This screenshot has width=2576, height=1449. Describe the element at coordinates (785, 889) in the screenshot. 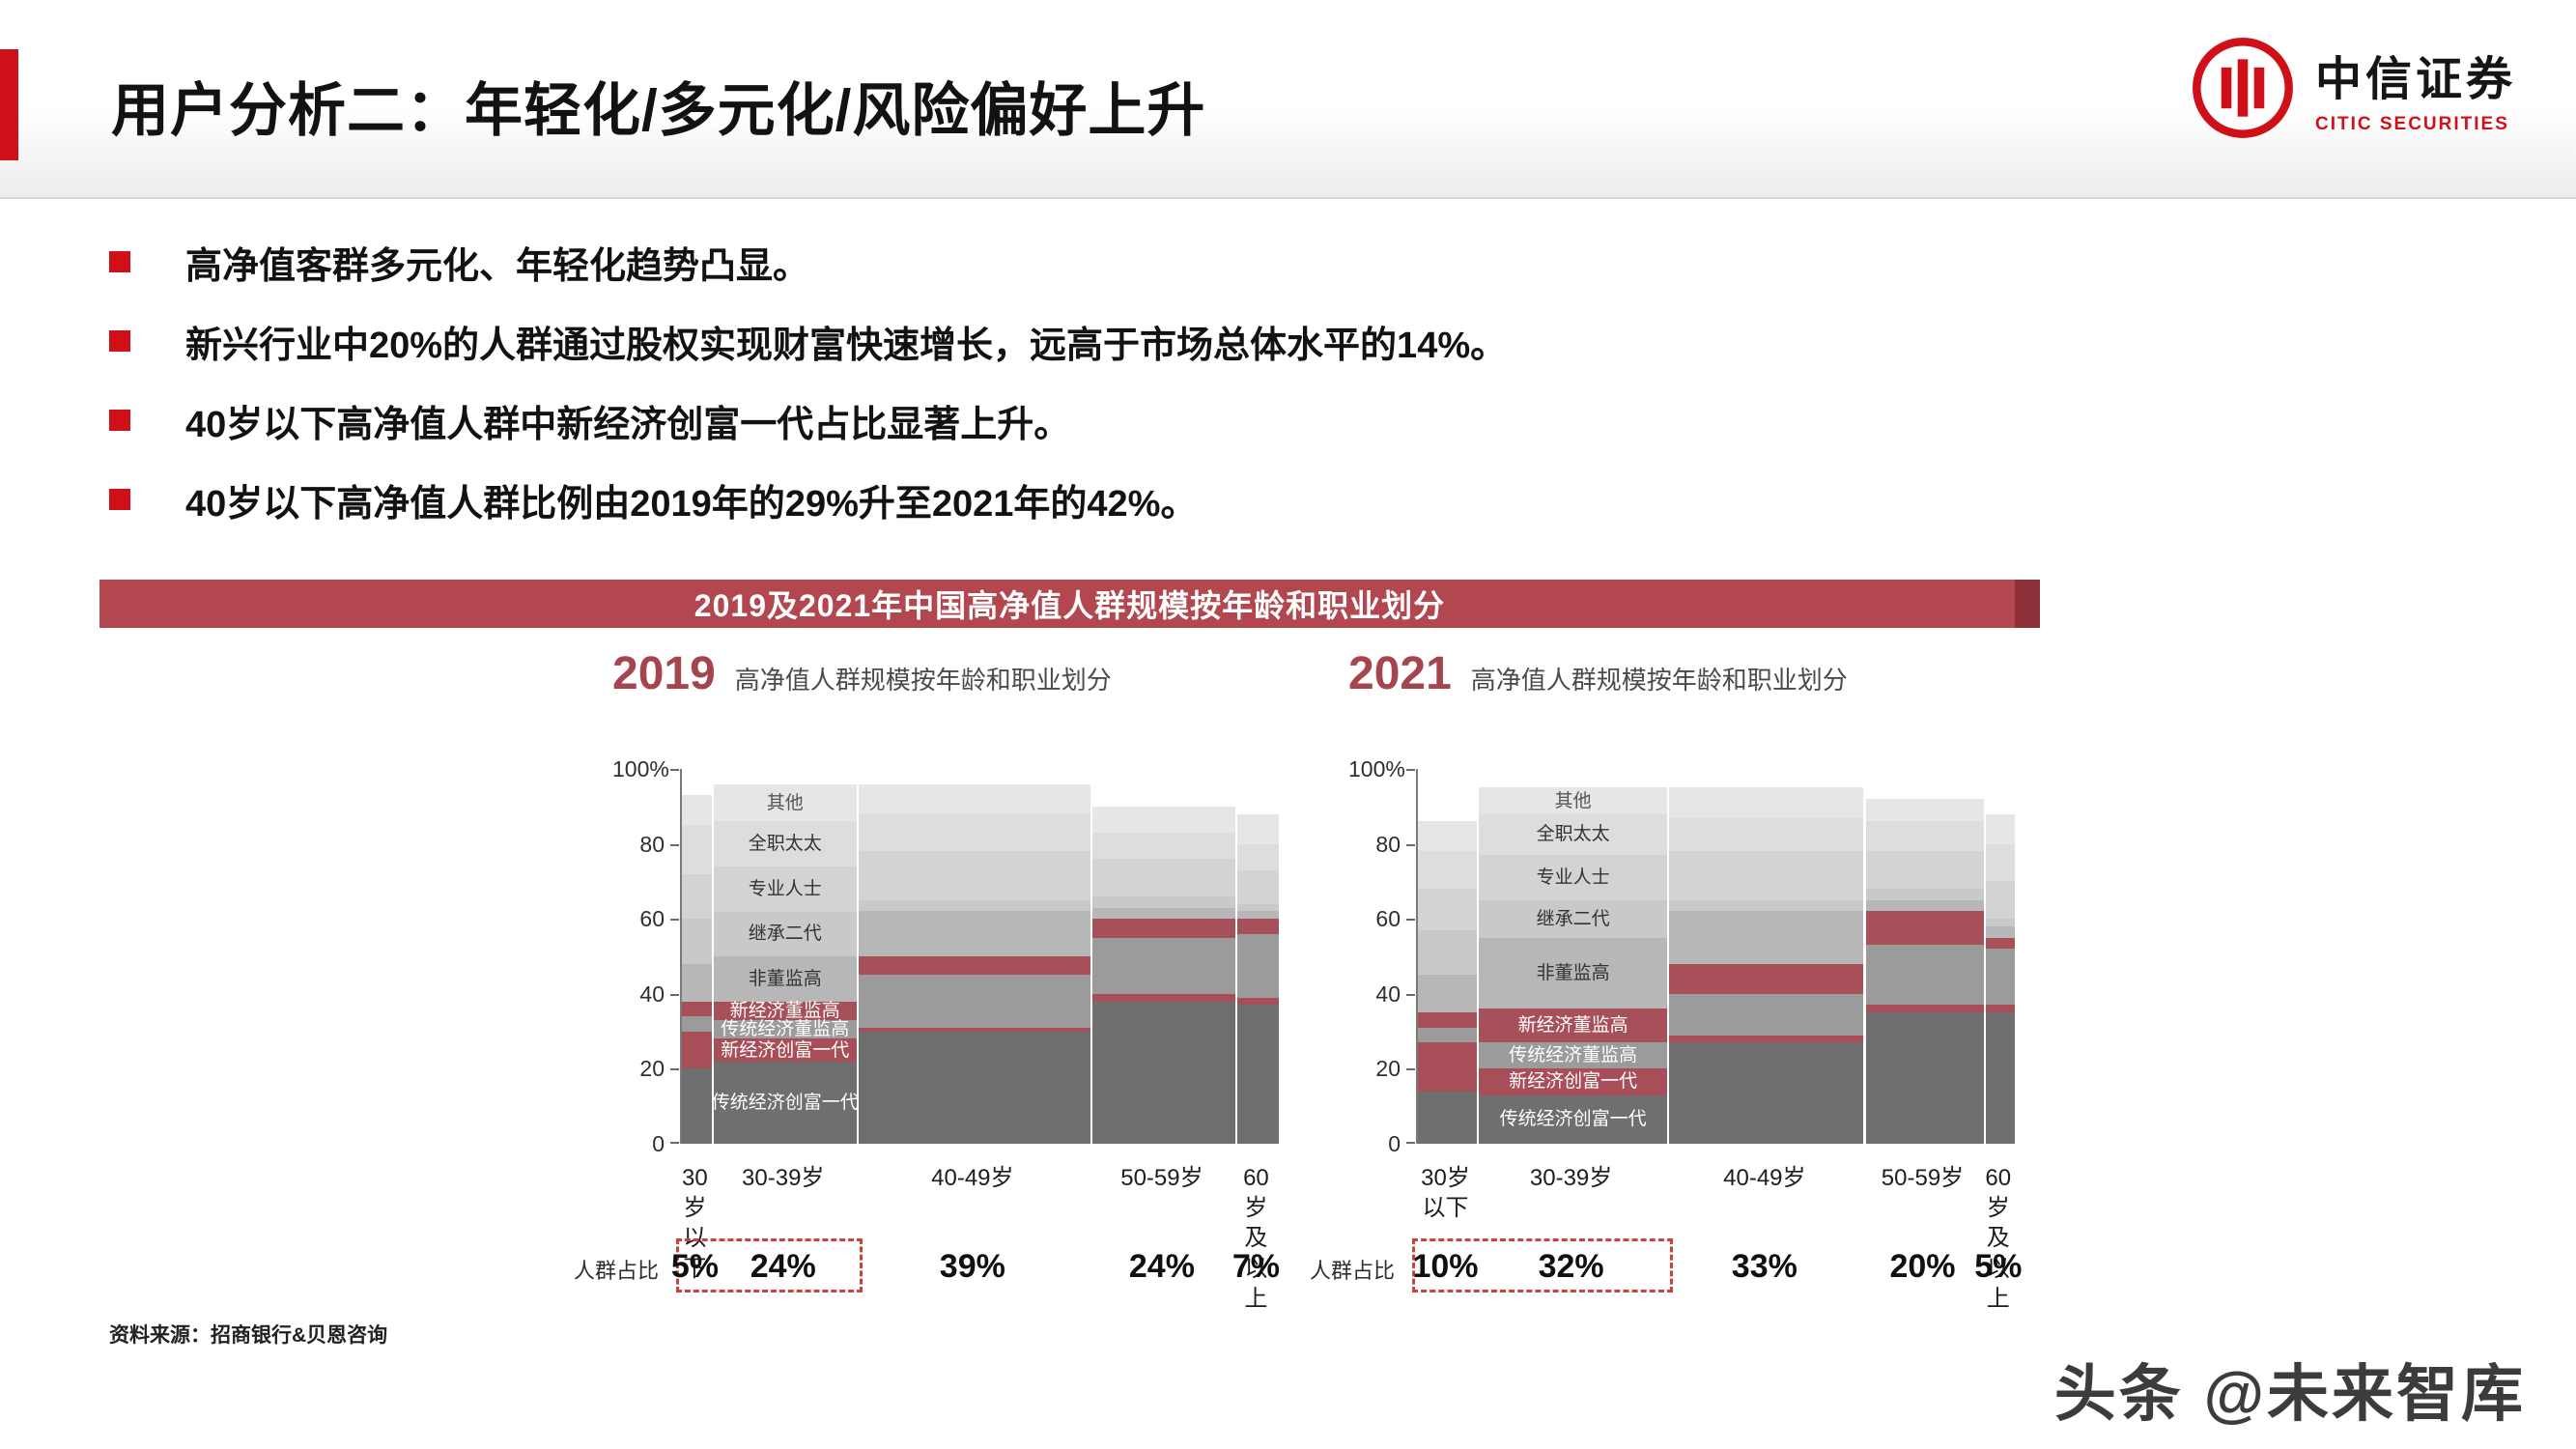

I see `mekko-segment: 专业人士` at that location.